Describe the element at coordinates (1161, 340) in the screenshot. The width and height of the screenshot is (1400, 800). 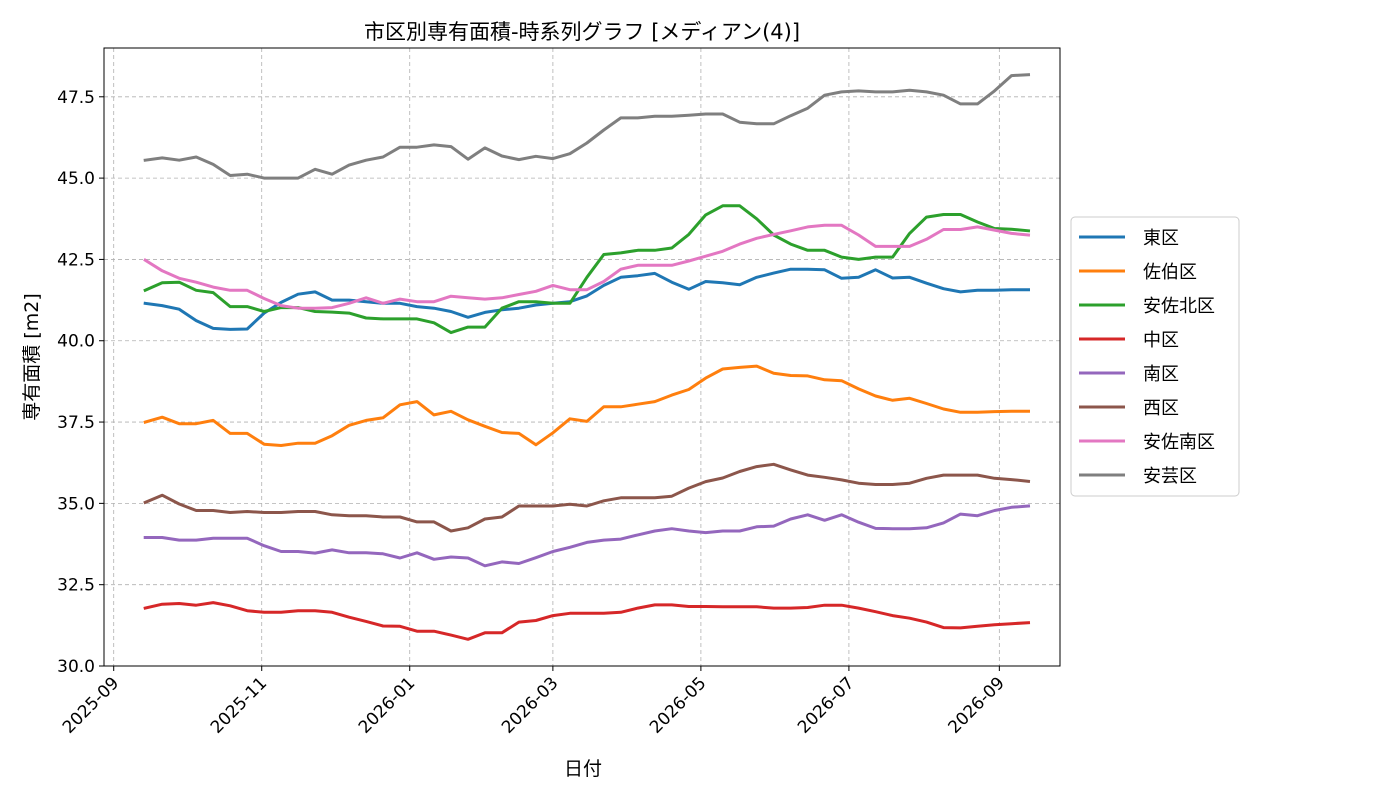
I see `legend-label: 中区` at that location.